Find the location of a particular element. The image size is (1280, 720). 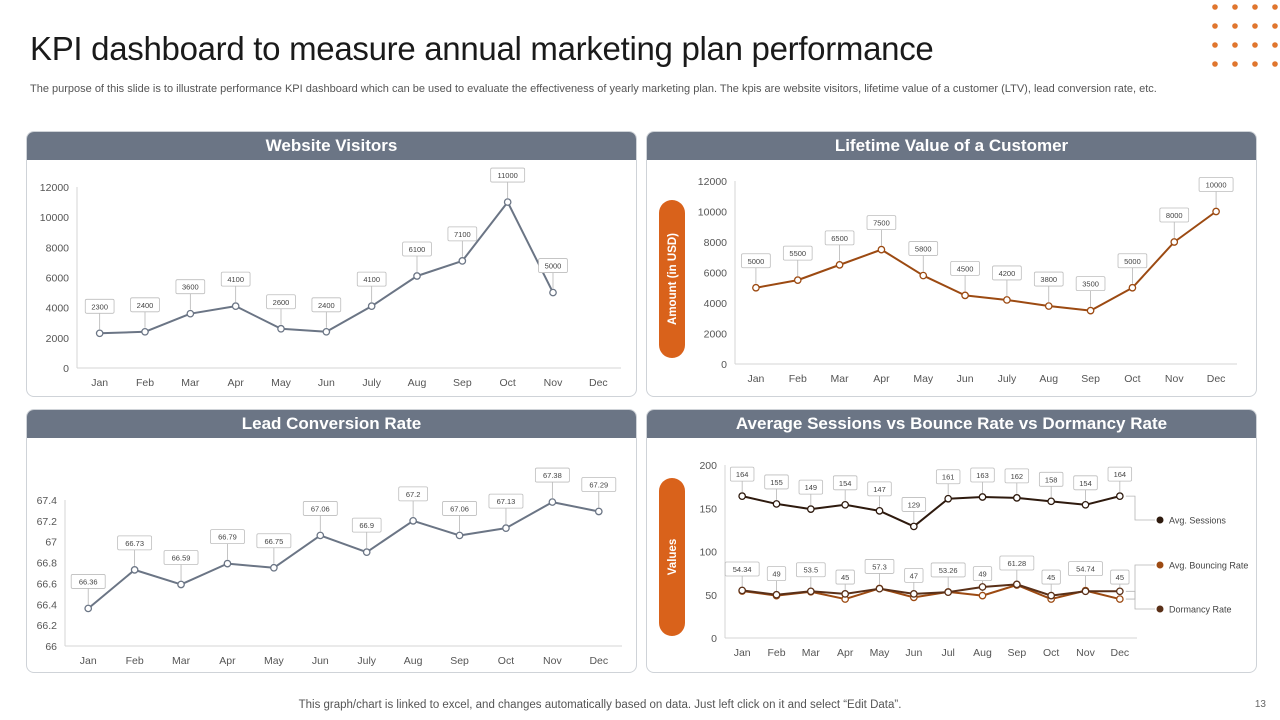

lifetime-value-series-line is located at coordinates (986, 261).